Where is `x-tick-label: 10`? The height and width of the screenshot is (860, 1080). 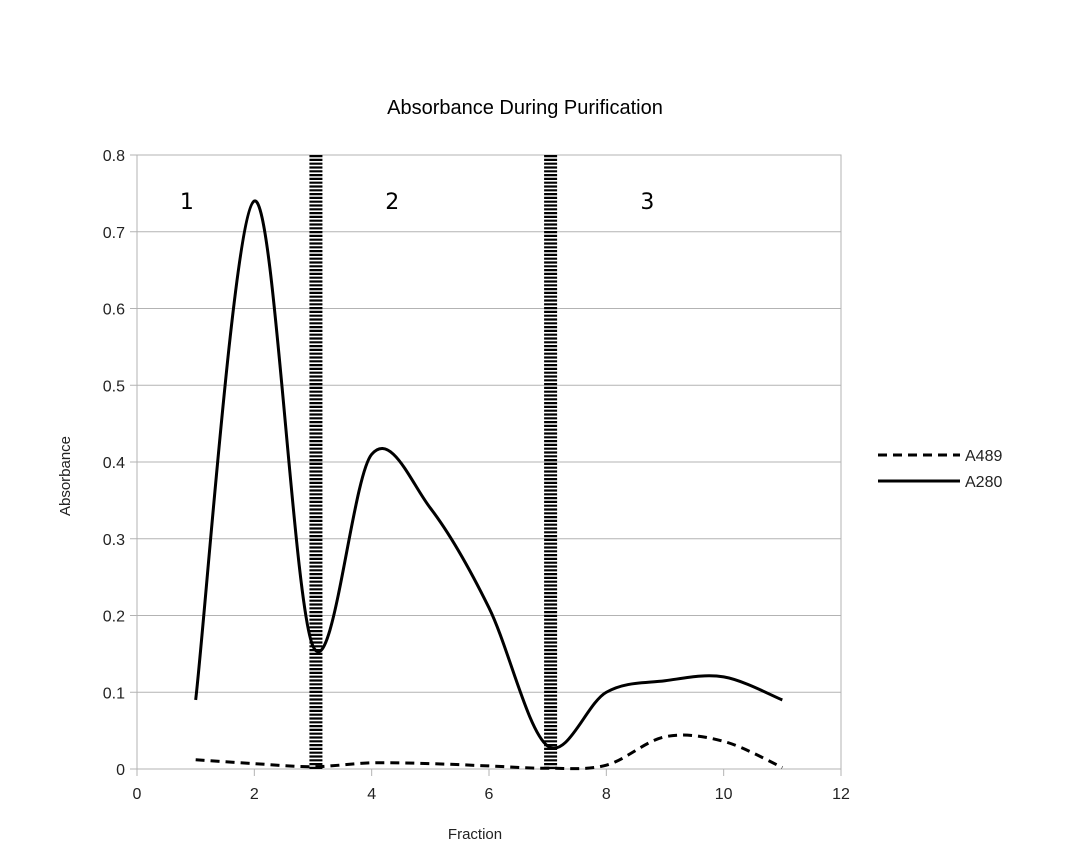
x-tick-label: 10 is located at coordinates (724, 794).